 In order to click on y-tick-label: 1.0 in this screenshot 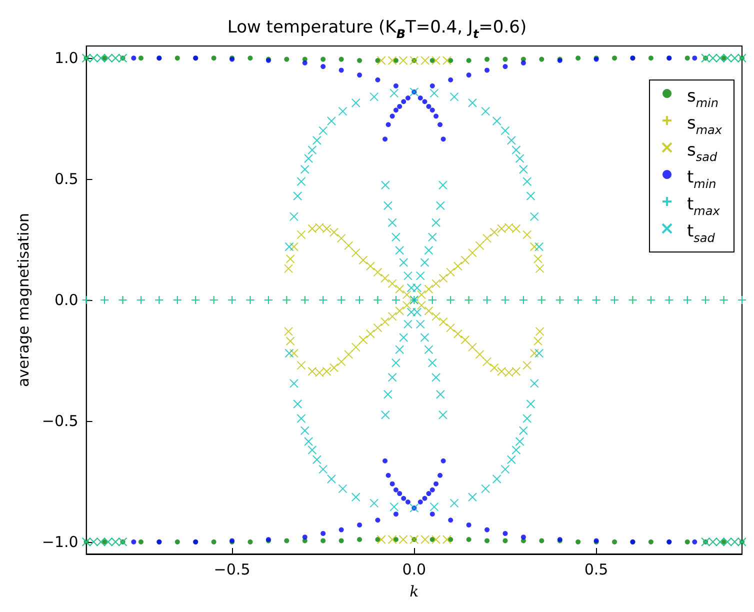, I will do `click(66, 58)`.